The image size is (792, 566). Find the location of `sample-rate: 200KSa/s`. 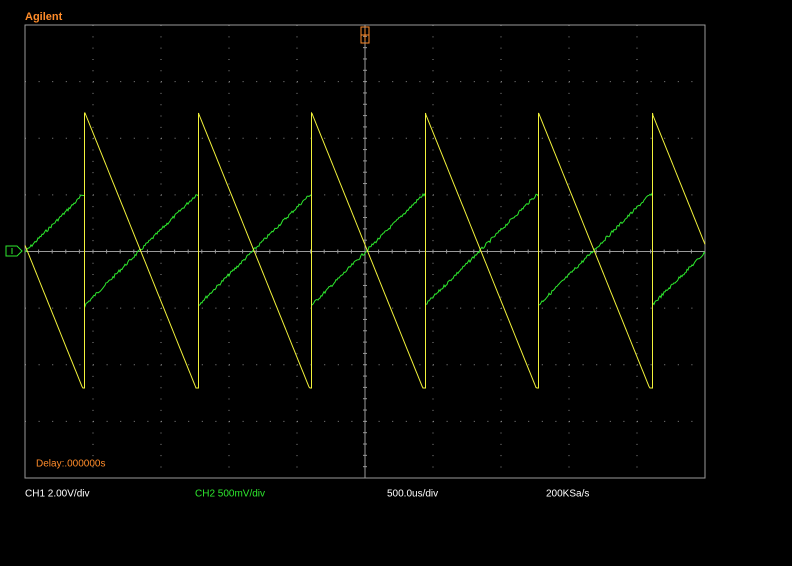

sample-rate: 200KSa/s is located at coordinates (567, 494).